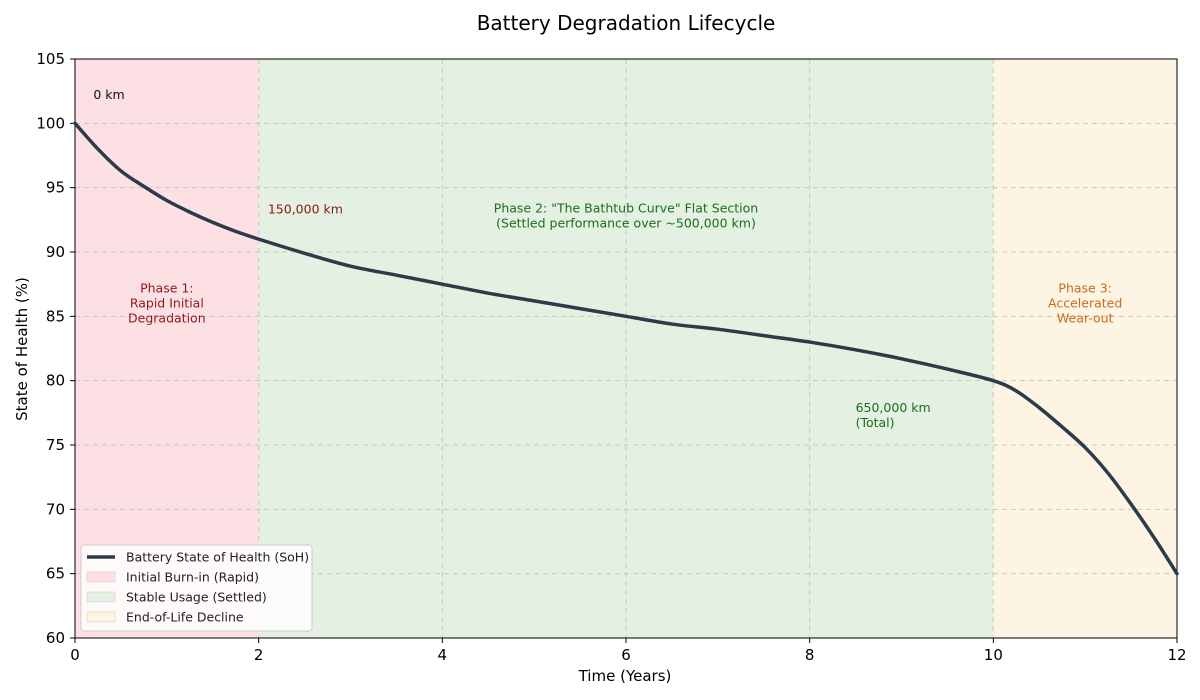 The image size is (1200, 700). Describe the element at coordinates (993, 655) in the screenshot. I see `x-tick-label: 10` at that location.